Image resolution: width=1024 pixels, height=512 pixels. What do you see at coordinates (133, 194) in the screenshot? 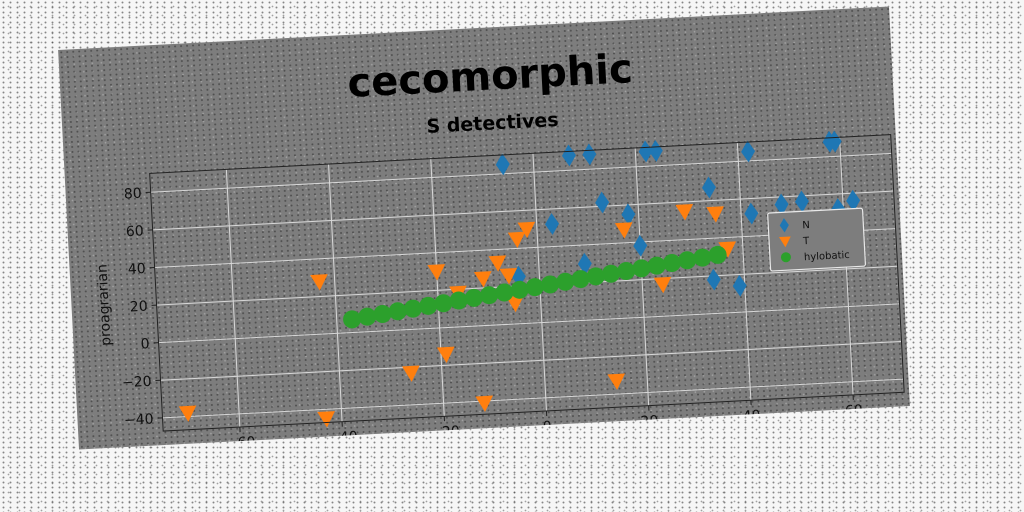
I see `y-tick-label: 80` at bounding box center [133, 194].